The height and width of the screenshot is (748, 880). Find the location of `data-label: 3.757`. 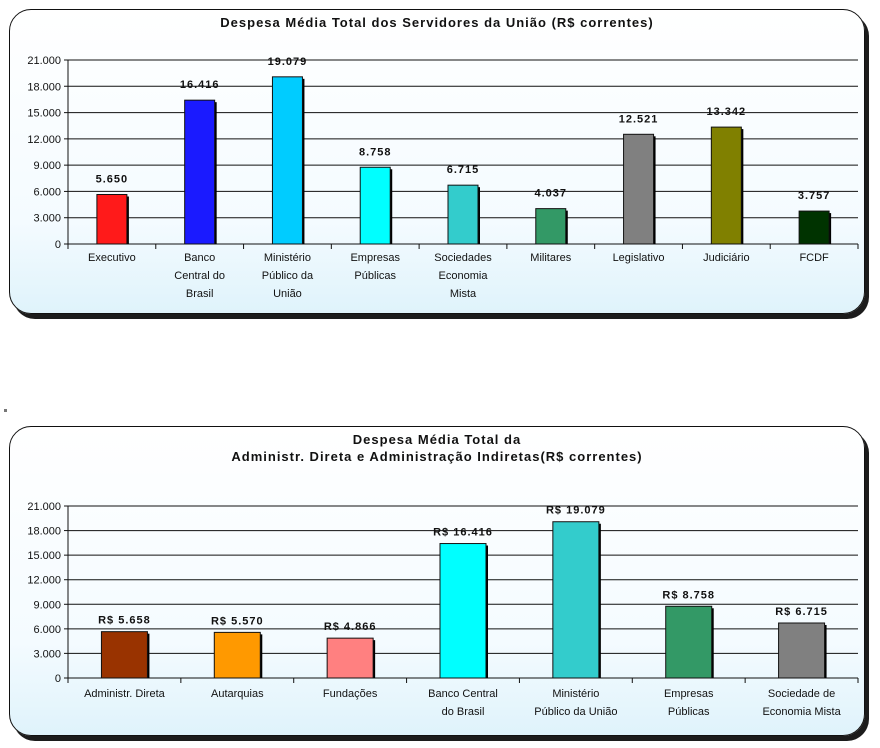

data-label: 3.757 is located at coordinates (814, 196).